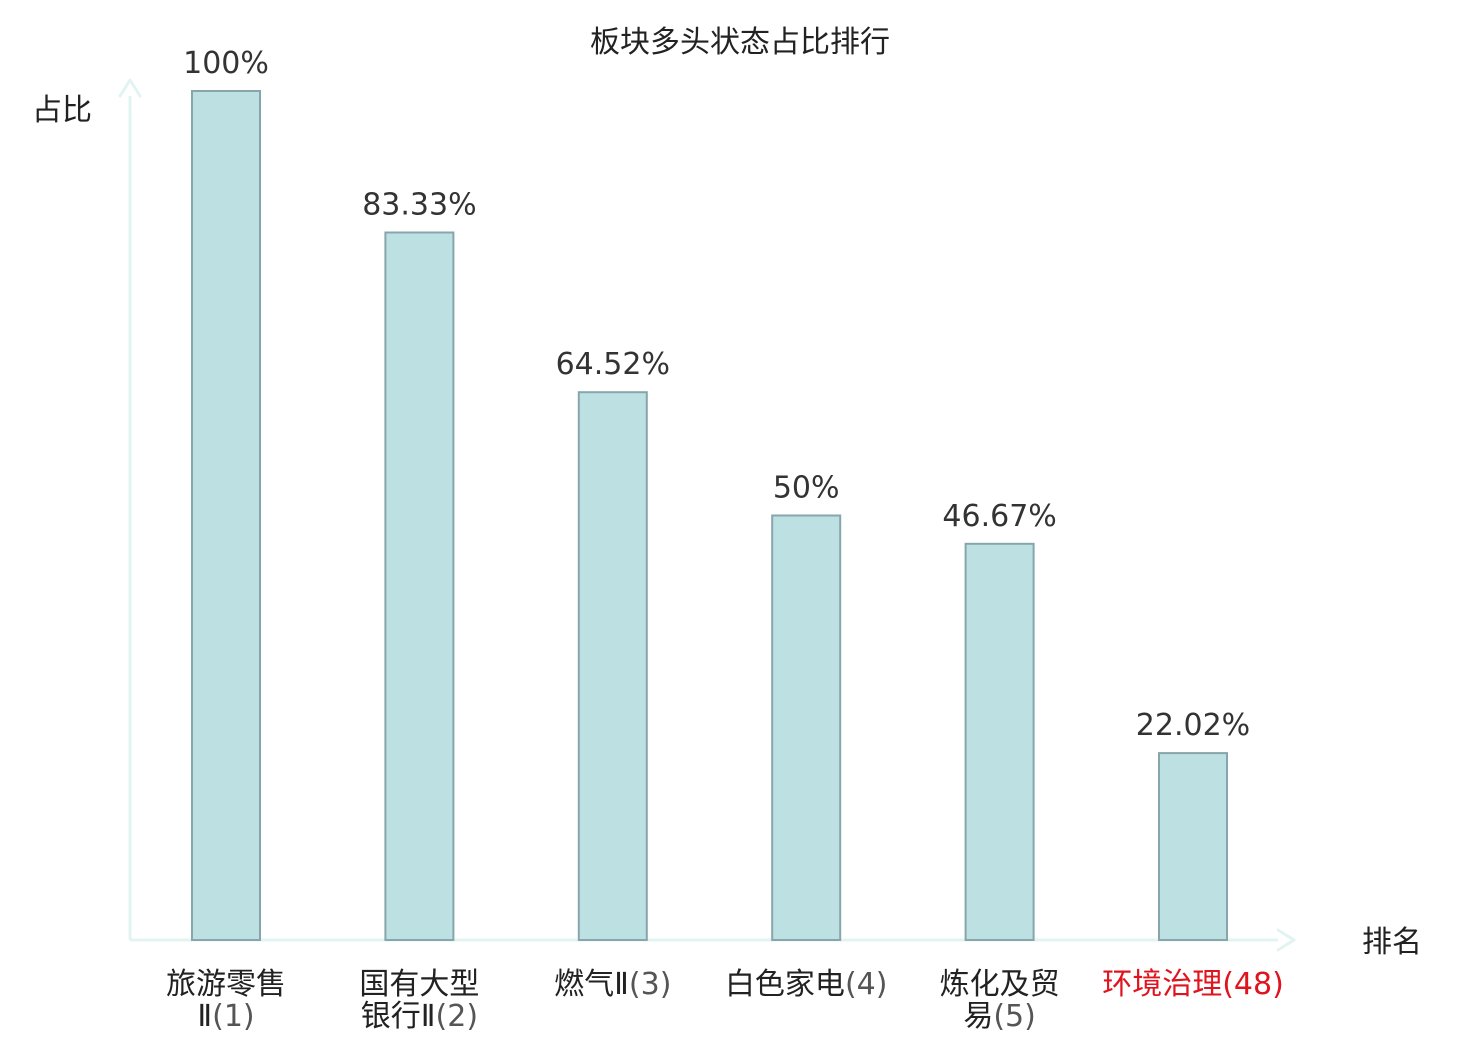 This screenshot has width=1480, height=1040. I want to click on x-tick-label-3: 燃气Ⅱ(3), so click(612, 984).